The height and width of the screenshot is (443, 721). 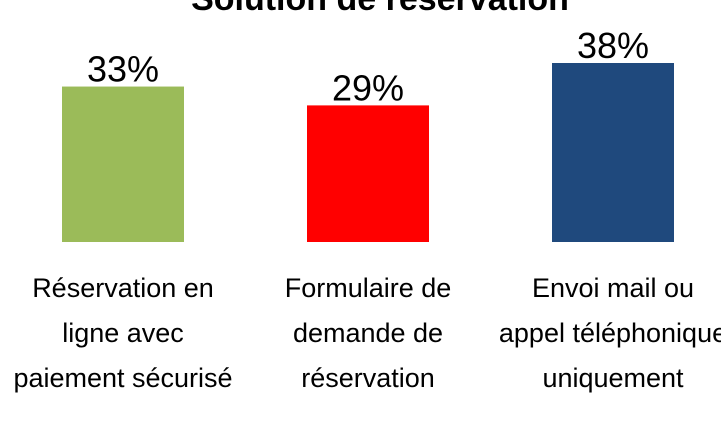 What do you see at coordinates (613, 45) in the screenshot?
I see `data-label: 38%` at bounding box center [613, 45].